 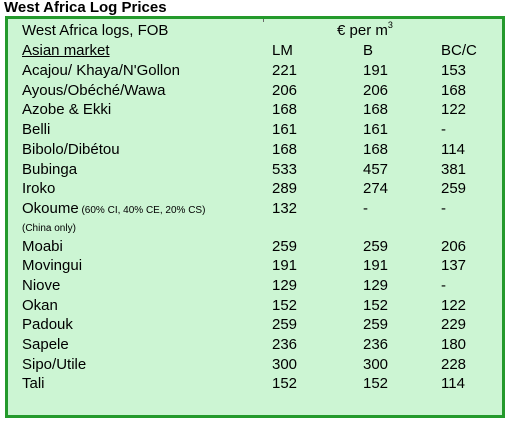 I want to click on row-value-lm: 191, so click(x=285, y=265).